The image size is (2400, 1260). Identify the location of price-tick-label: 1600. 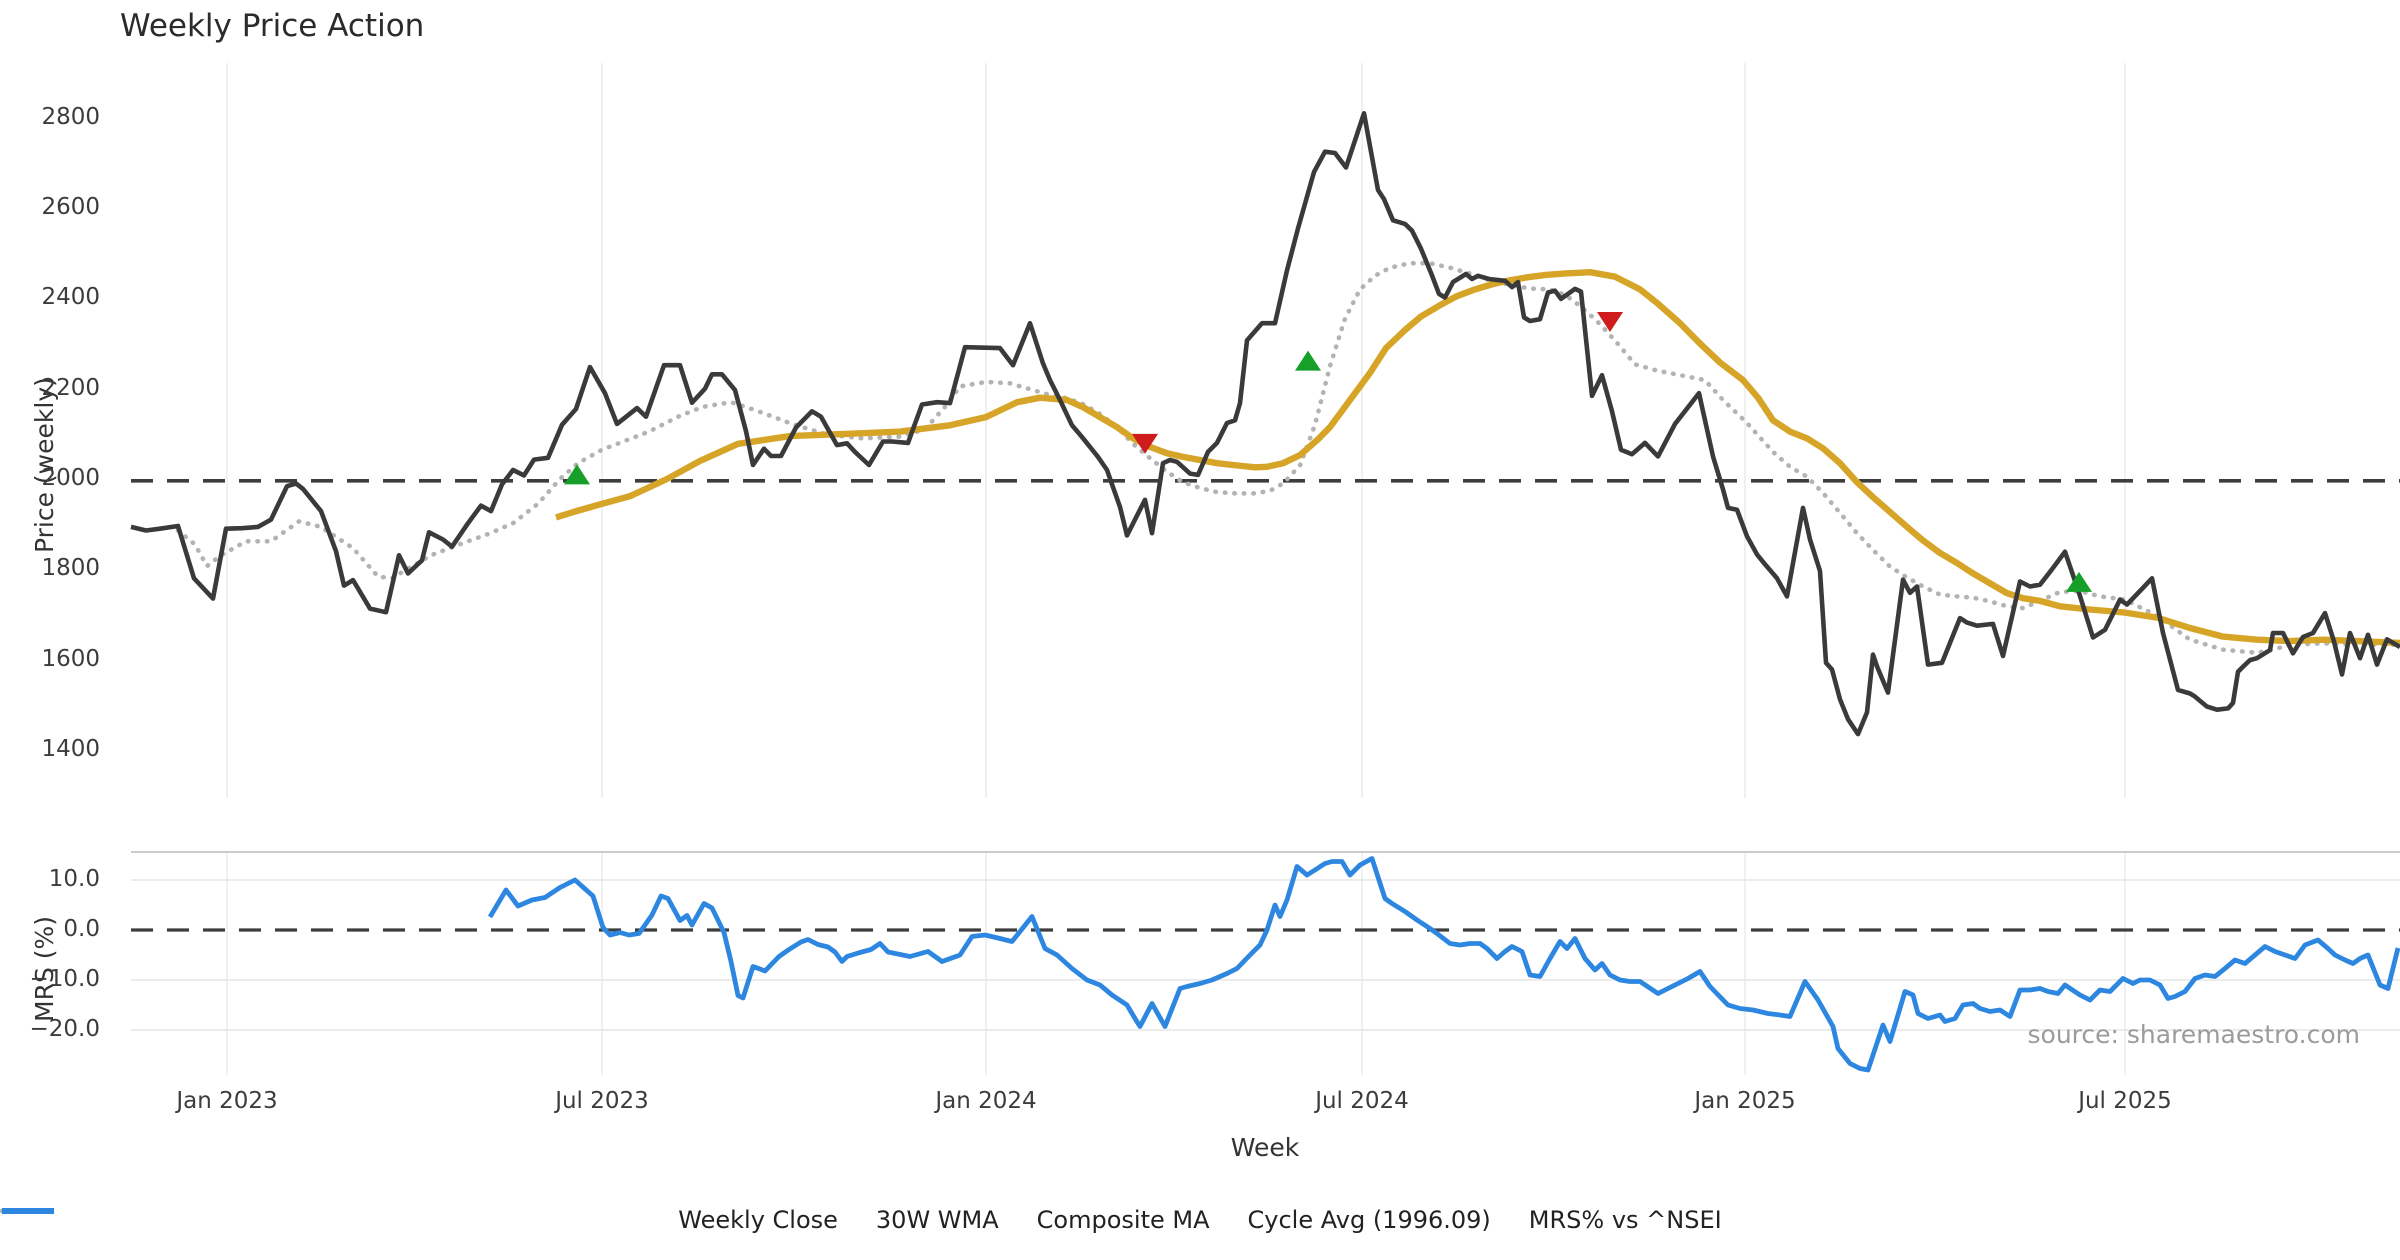
(70, 658).